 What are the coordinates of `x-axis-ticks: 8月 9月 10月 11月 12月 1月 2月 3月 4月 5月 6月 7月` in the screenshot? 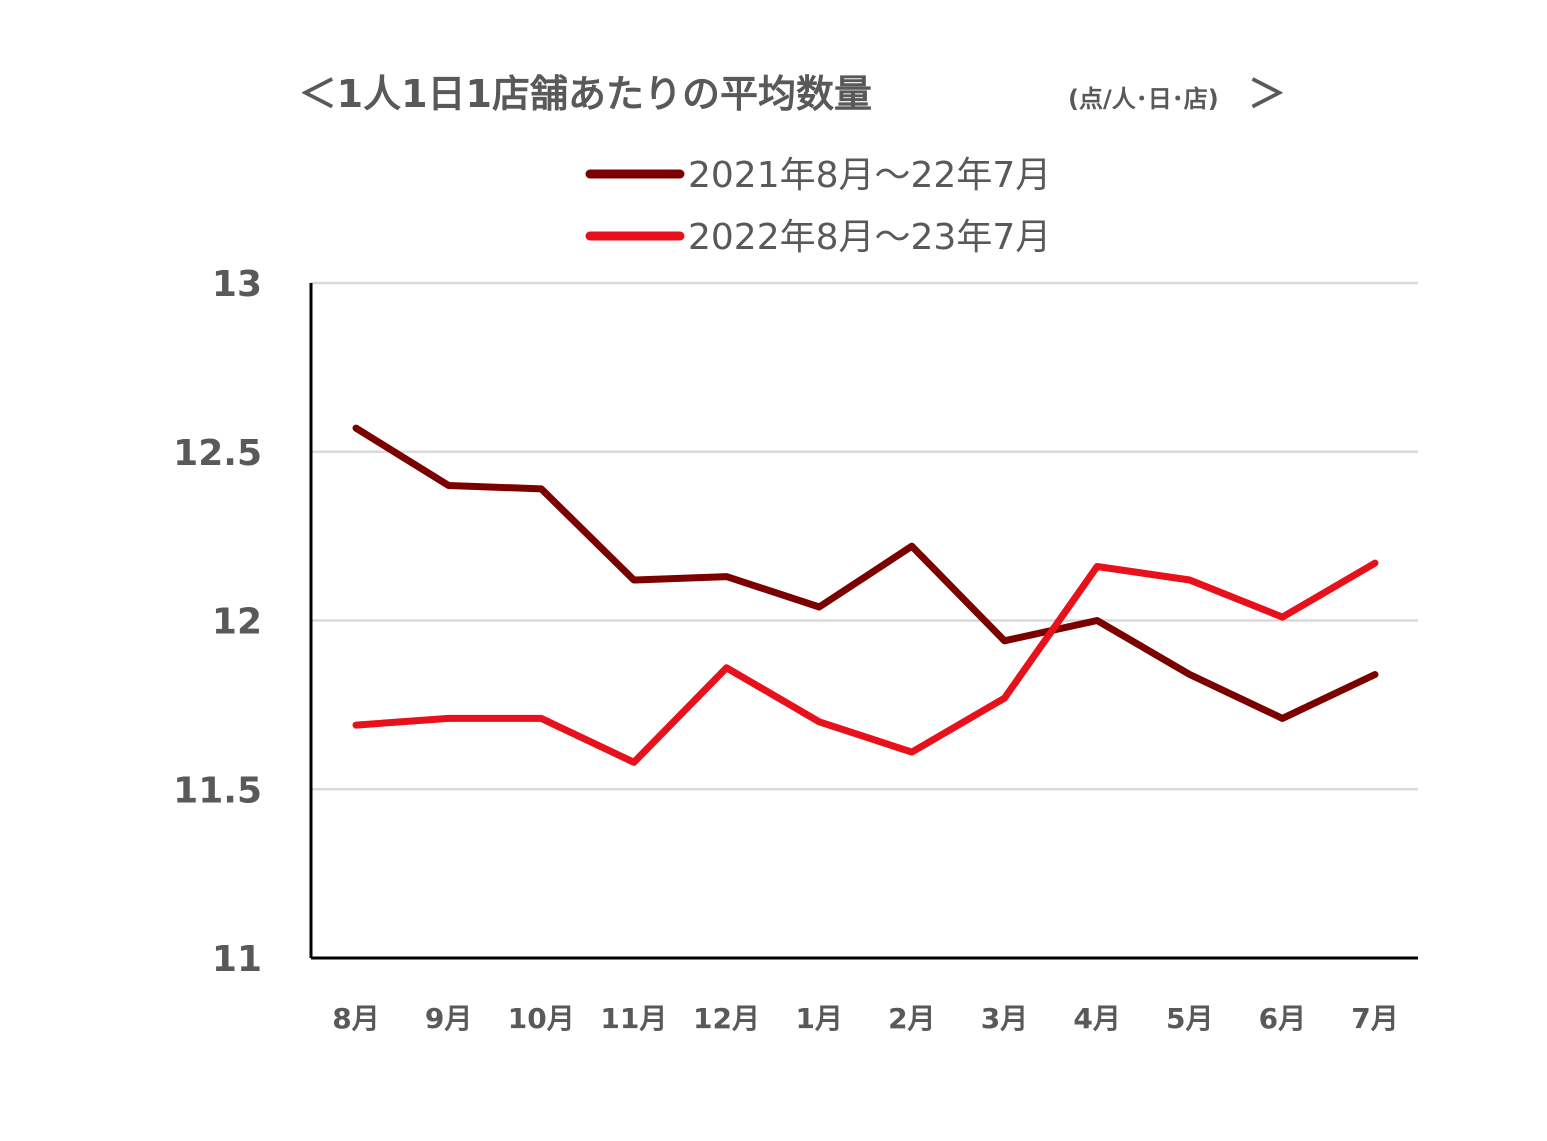 It's located at (865, 1018).